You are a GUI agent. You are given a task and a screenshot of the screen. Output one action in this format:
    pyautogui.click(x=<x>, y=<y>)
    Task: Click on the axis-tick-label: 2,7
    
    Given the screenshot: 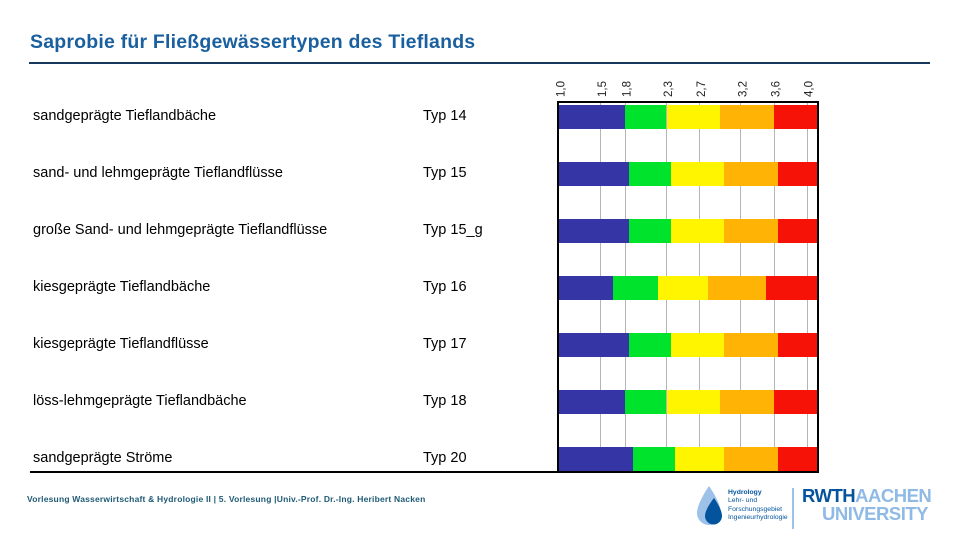 What is the action you would take?
    pyautogui.click(x=702, y=89)
    